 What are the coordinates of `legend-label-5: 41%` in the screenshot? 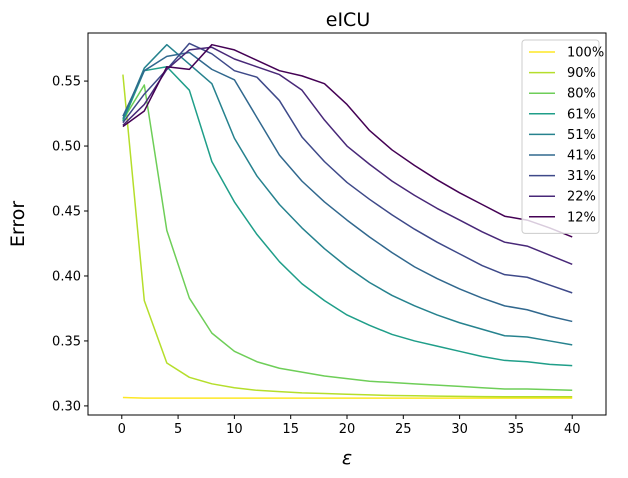 It's located at (581, 156).